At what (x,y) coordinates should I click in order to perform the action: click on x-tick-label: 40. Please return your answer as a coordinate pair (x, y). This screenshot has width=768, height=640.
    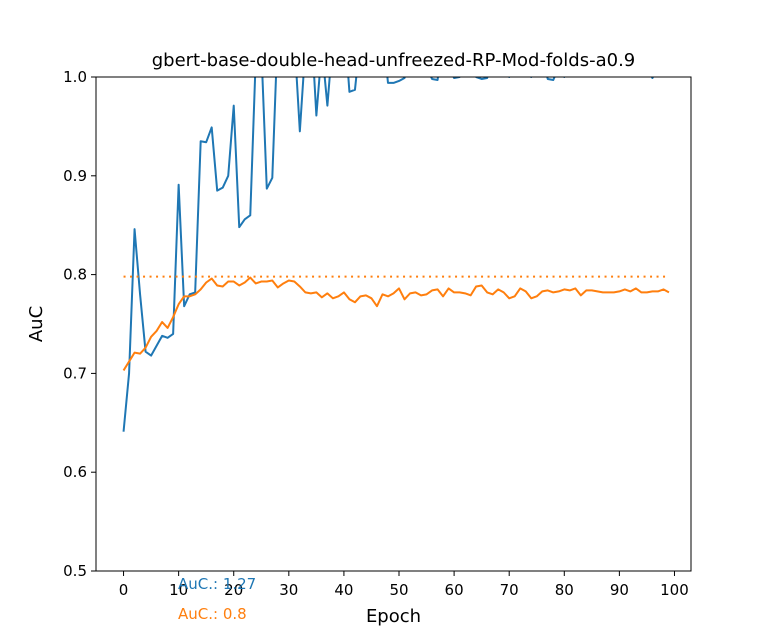
    Looking at the image, I should click on (343, 590).